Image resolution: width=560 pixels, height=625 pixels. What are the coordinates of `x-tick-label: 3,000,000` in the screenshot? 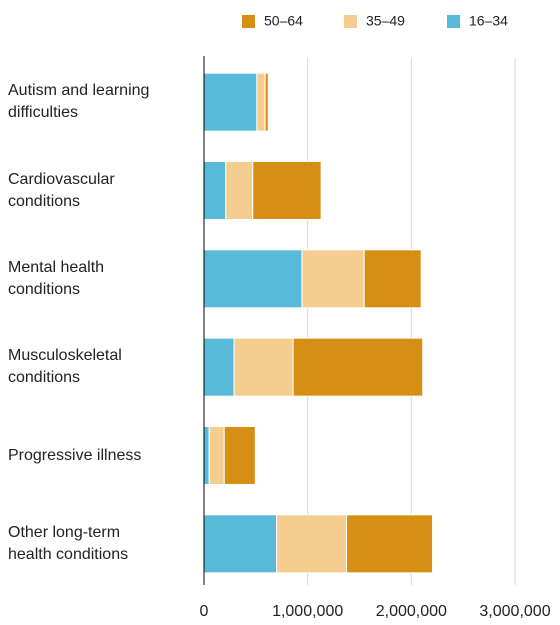 It's located at (514, 611).